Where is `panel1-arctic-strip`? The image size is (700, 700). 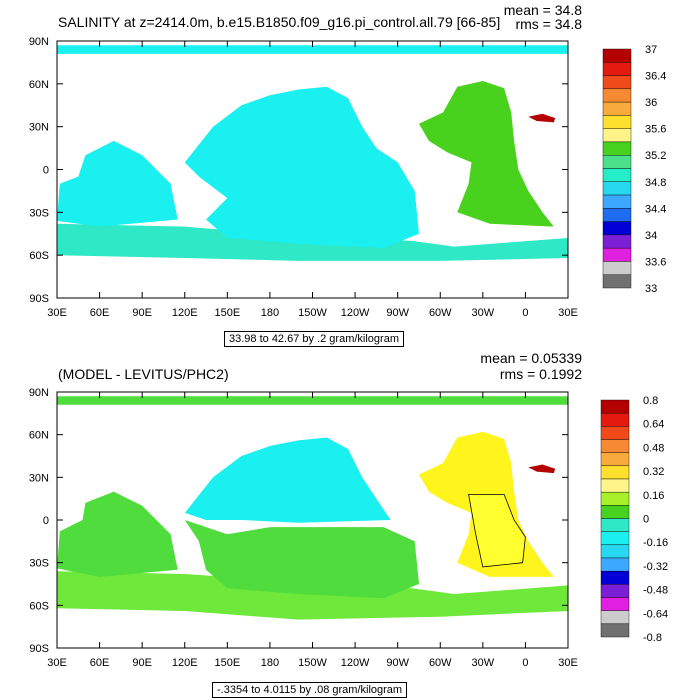
panel1-arctic-strip is located at coordinates (312, 49).